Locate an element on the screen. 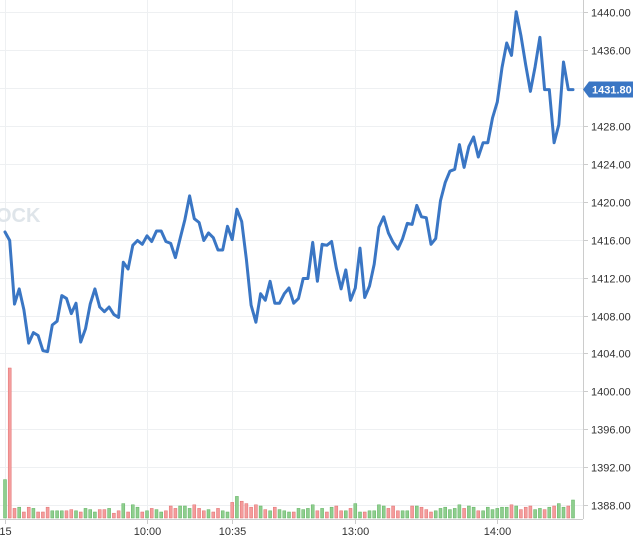 This screenshot has height=537, width=633. watermark-text: OCK is located at coordinates (20, 216).